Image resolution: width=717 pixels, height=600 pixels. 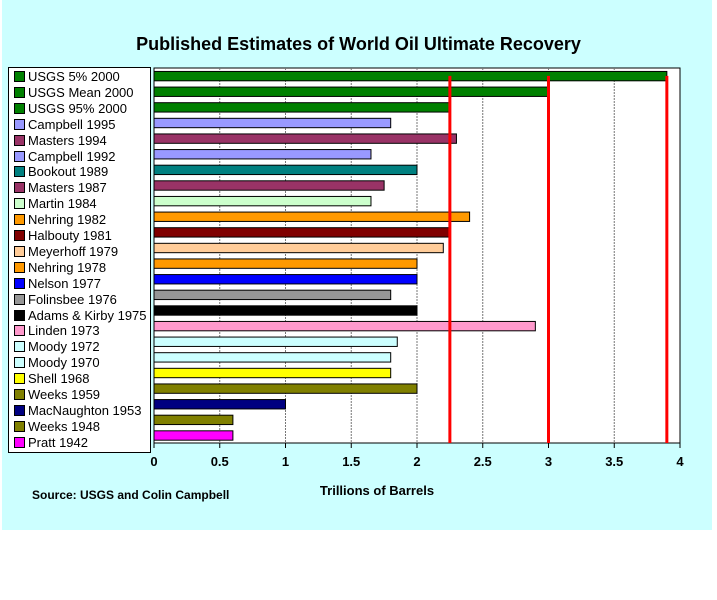 What do you see at coordinates (67, 140) in the screenshot?
I see `legend-label: Masters 1994` at bounding box center [67, 140].